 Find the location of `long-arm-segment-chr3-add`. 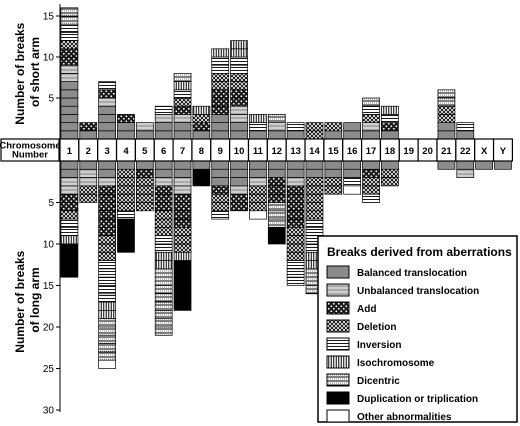

long-arm-segment-chr3-add is located at coordinates (107, 232).